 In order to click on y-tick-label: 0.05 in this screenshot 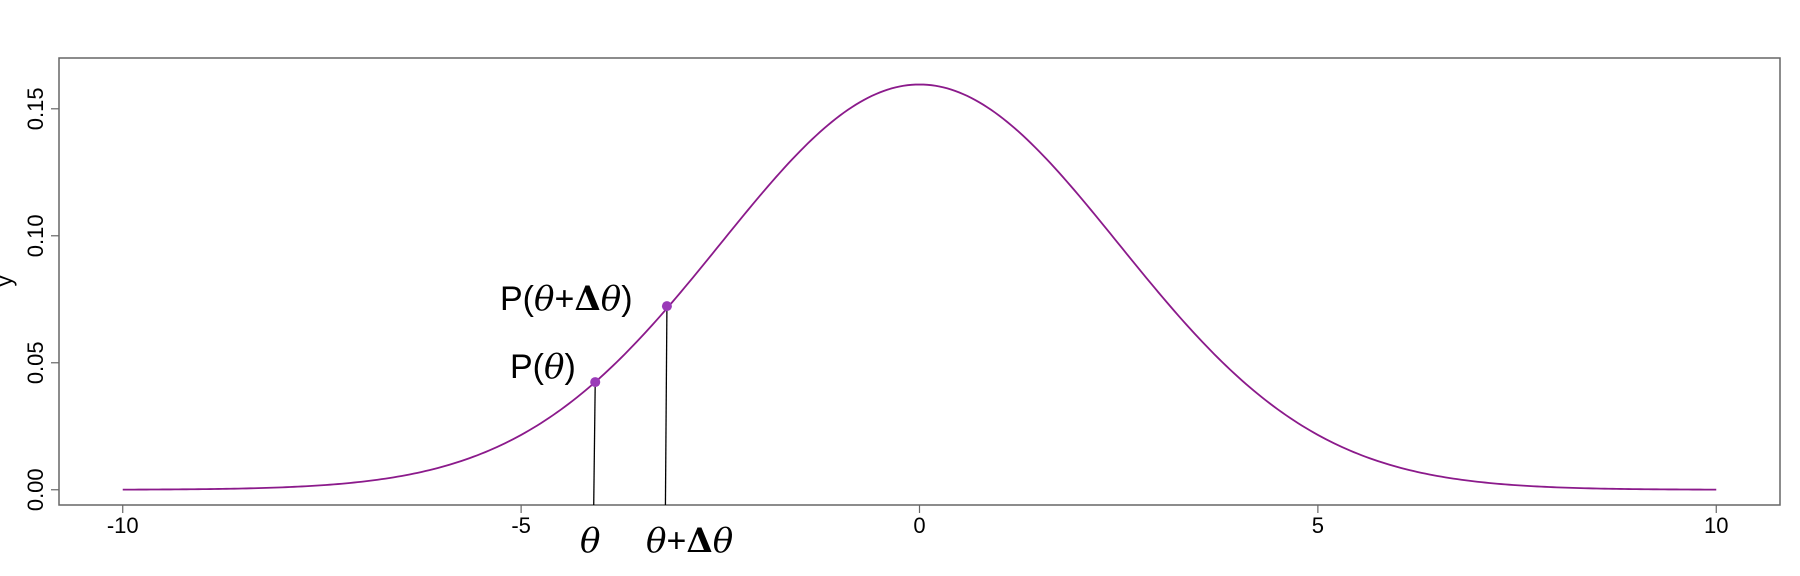, I will do `click(35, 362)`.